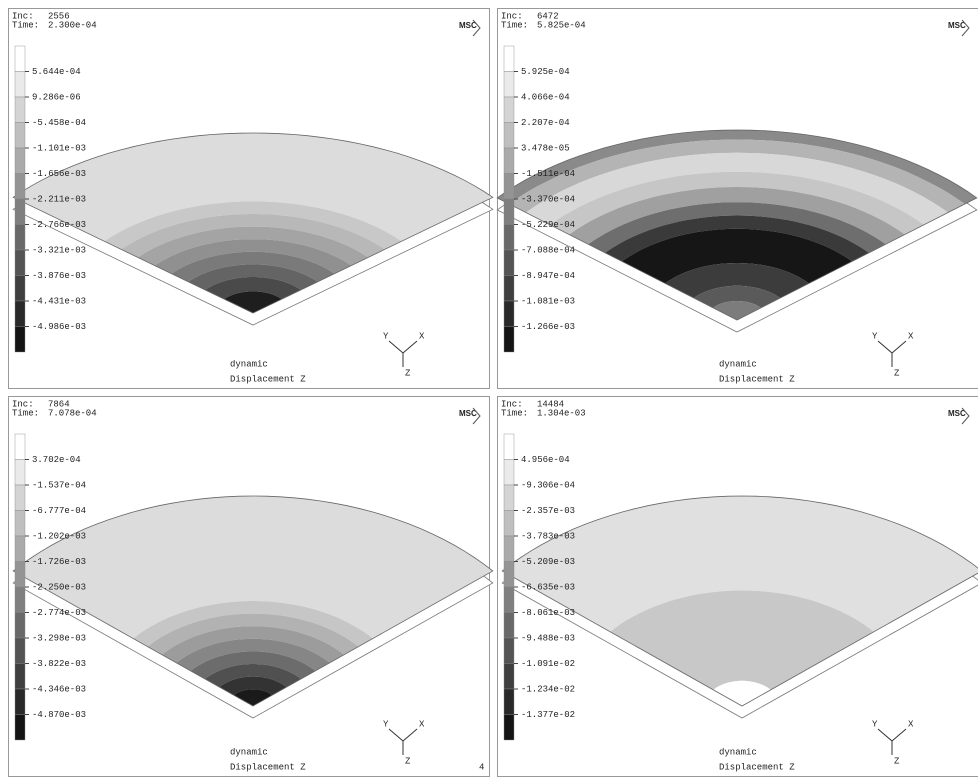 This screenshot has width=978, height=778. Describe the element at coordinates (59, 250) in the screenshot. I see `legend-label: -3.321e-03` at that location.